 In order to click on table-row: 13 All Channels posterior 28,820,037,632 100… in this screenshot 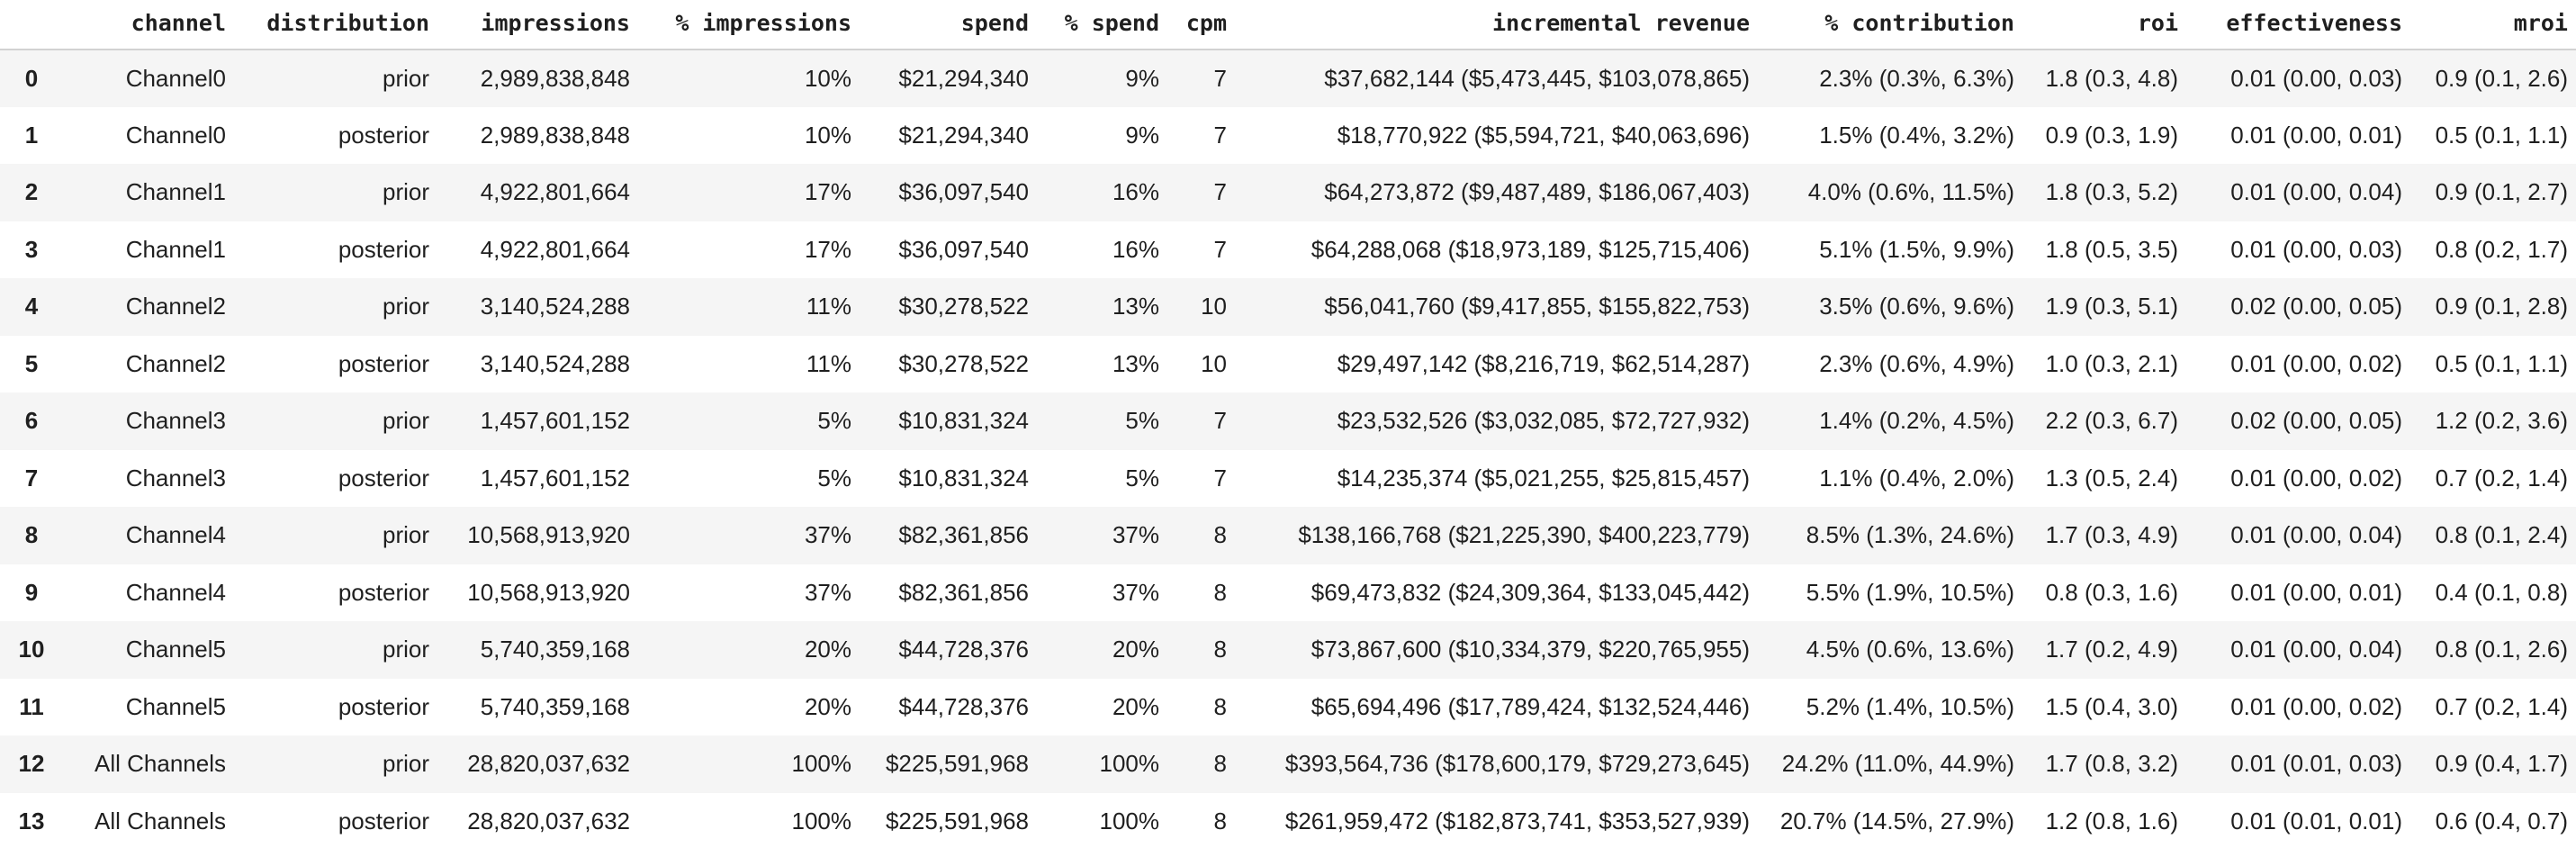, I will do `click(1288, 820)`.